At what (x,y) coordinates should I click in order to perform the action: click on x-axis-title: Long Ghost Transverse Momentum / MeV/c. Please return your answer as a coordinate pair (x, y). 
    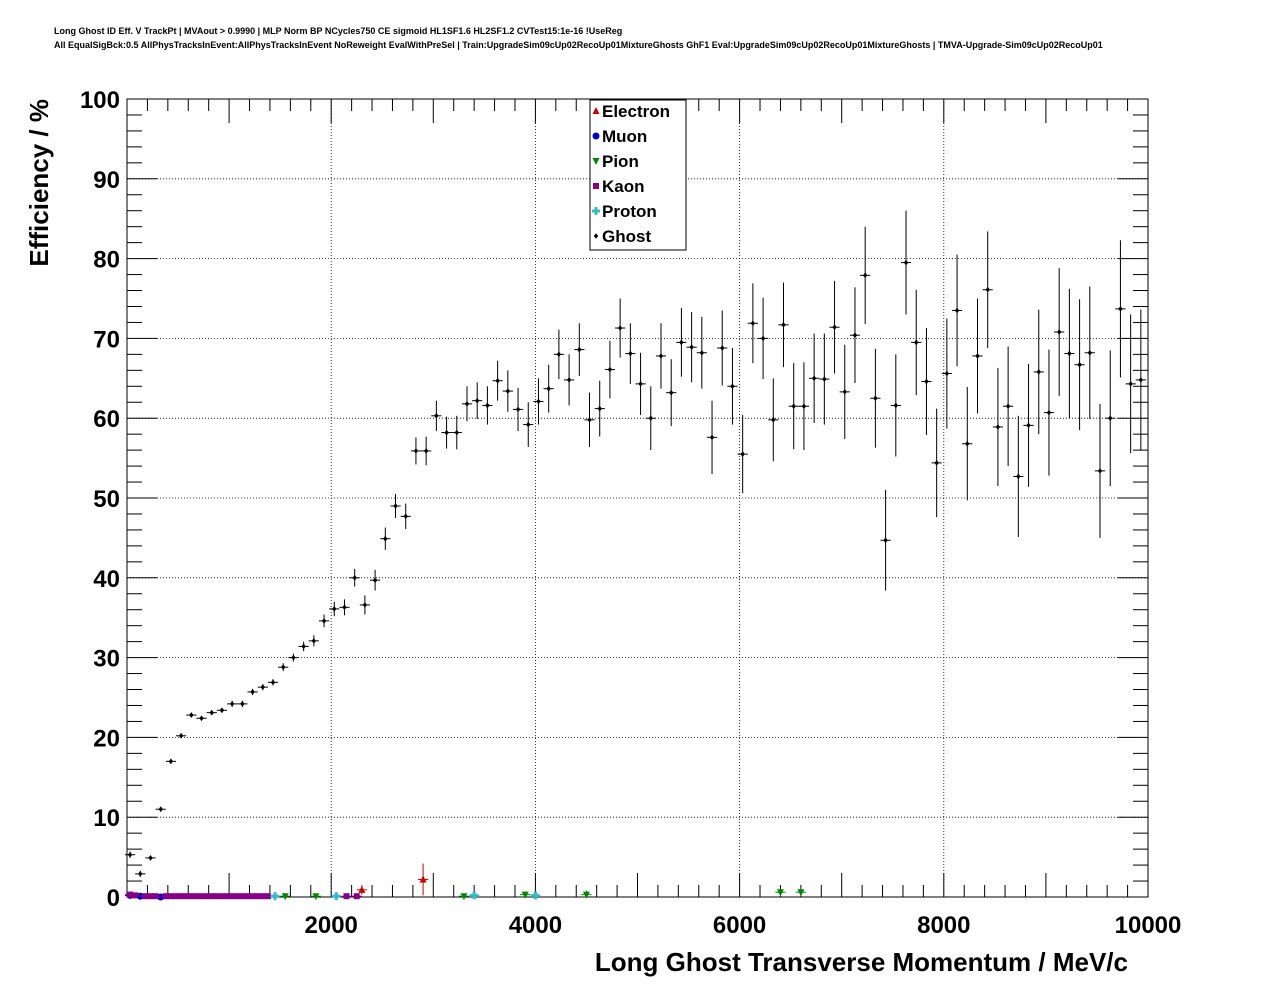
    Looking at the image, I should click on (861, 962).